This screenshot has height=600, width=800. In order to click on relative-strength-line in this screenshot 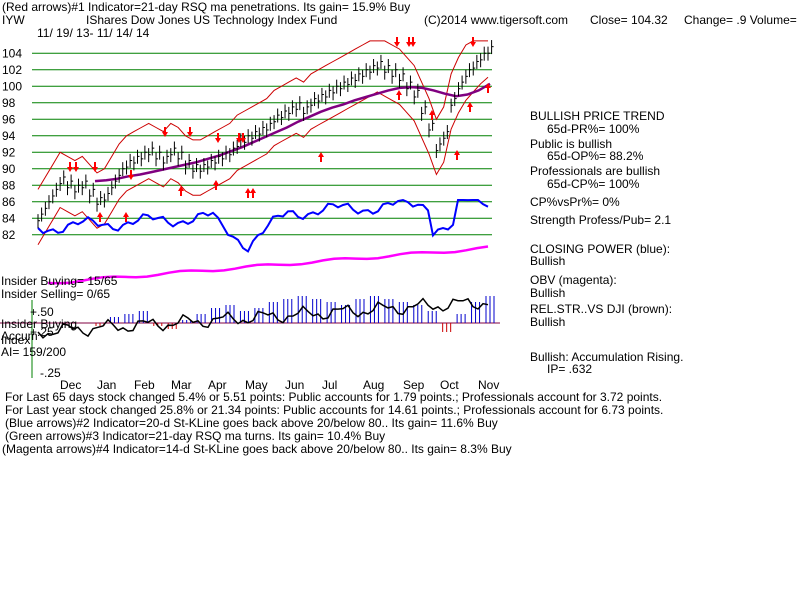, I will do `click(263, 318)`.